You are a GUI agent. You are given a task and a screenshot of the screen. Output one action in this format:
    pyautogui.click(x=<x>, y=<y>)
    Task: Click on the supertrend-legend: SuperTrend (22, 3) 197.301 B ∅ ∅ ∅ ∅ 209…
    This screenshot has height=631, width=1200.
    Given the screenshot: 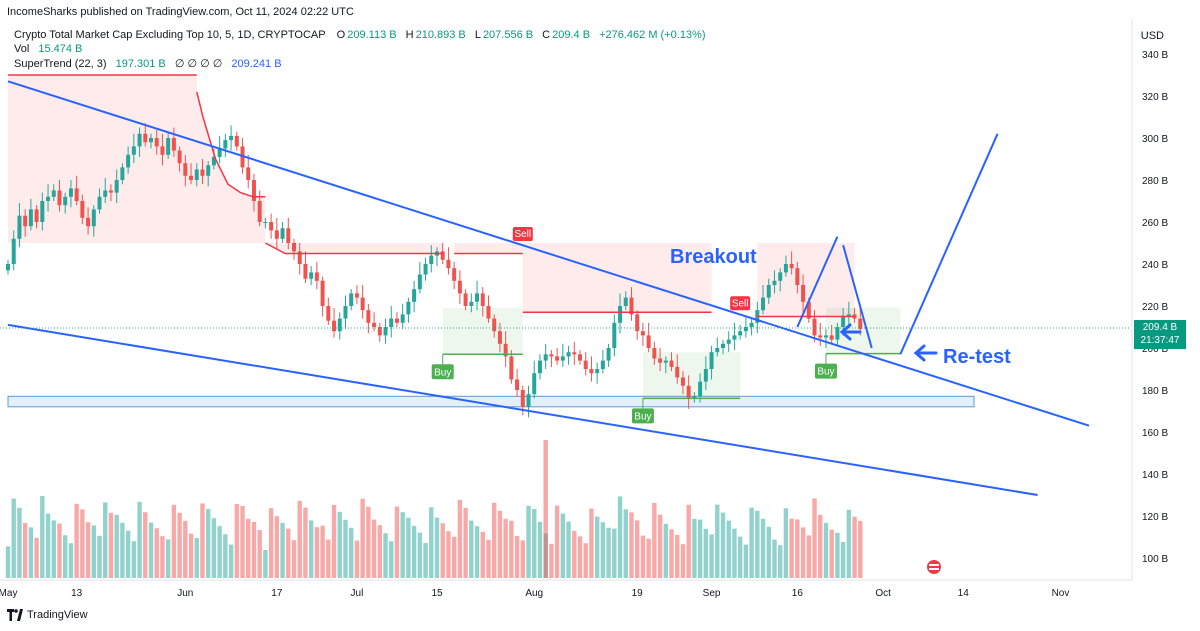 What is the action you would take?
    pyautogui.click(x=149, y=63)
    